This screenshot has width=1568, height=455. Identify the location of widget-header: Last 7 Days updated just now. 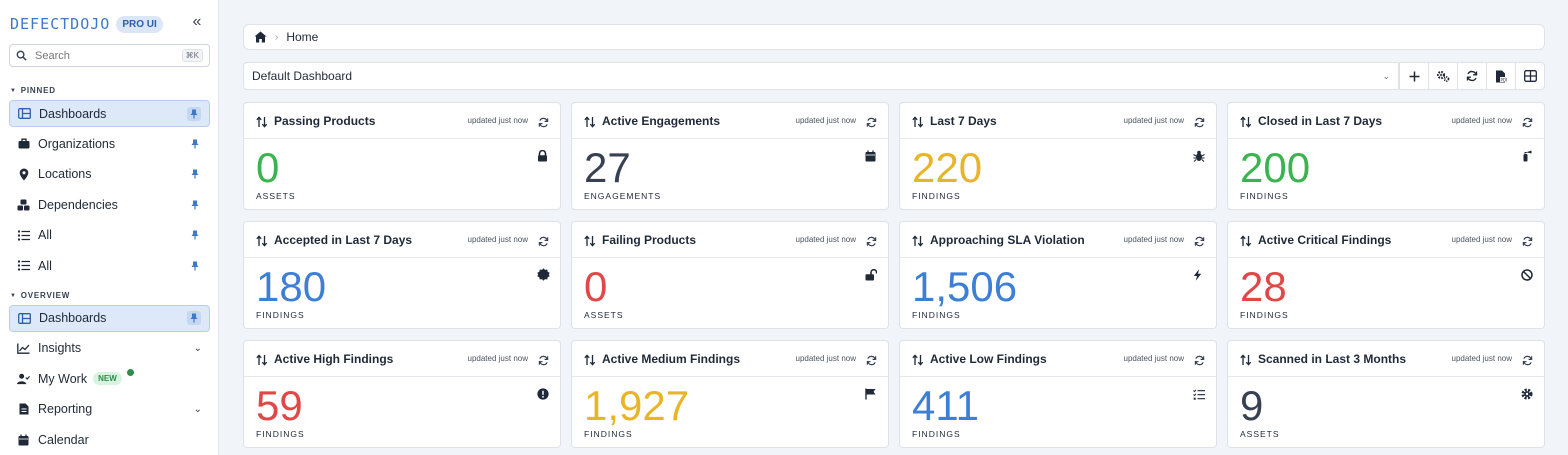
(1058, 121).